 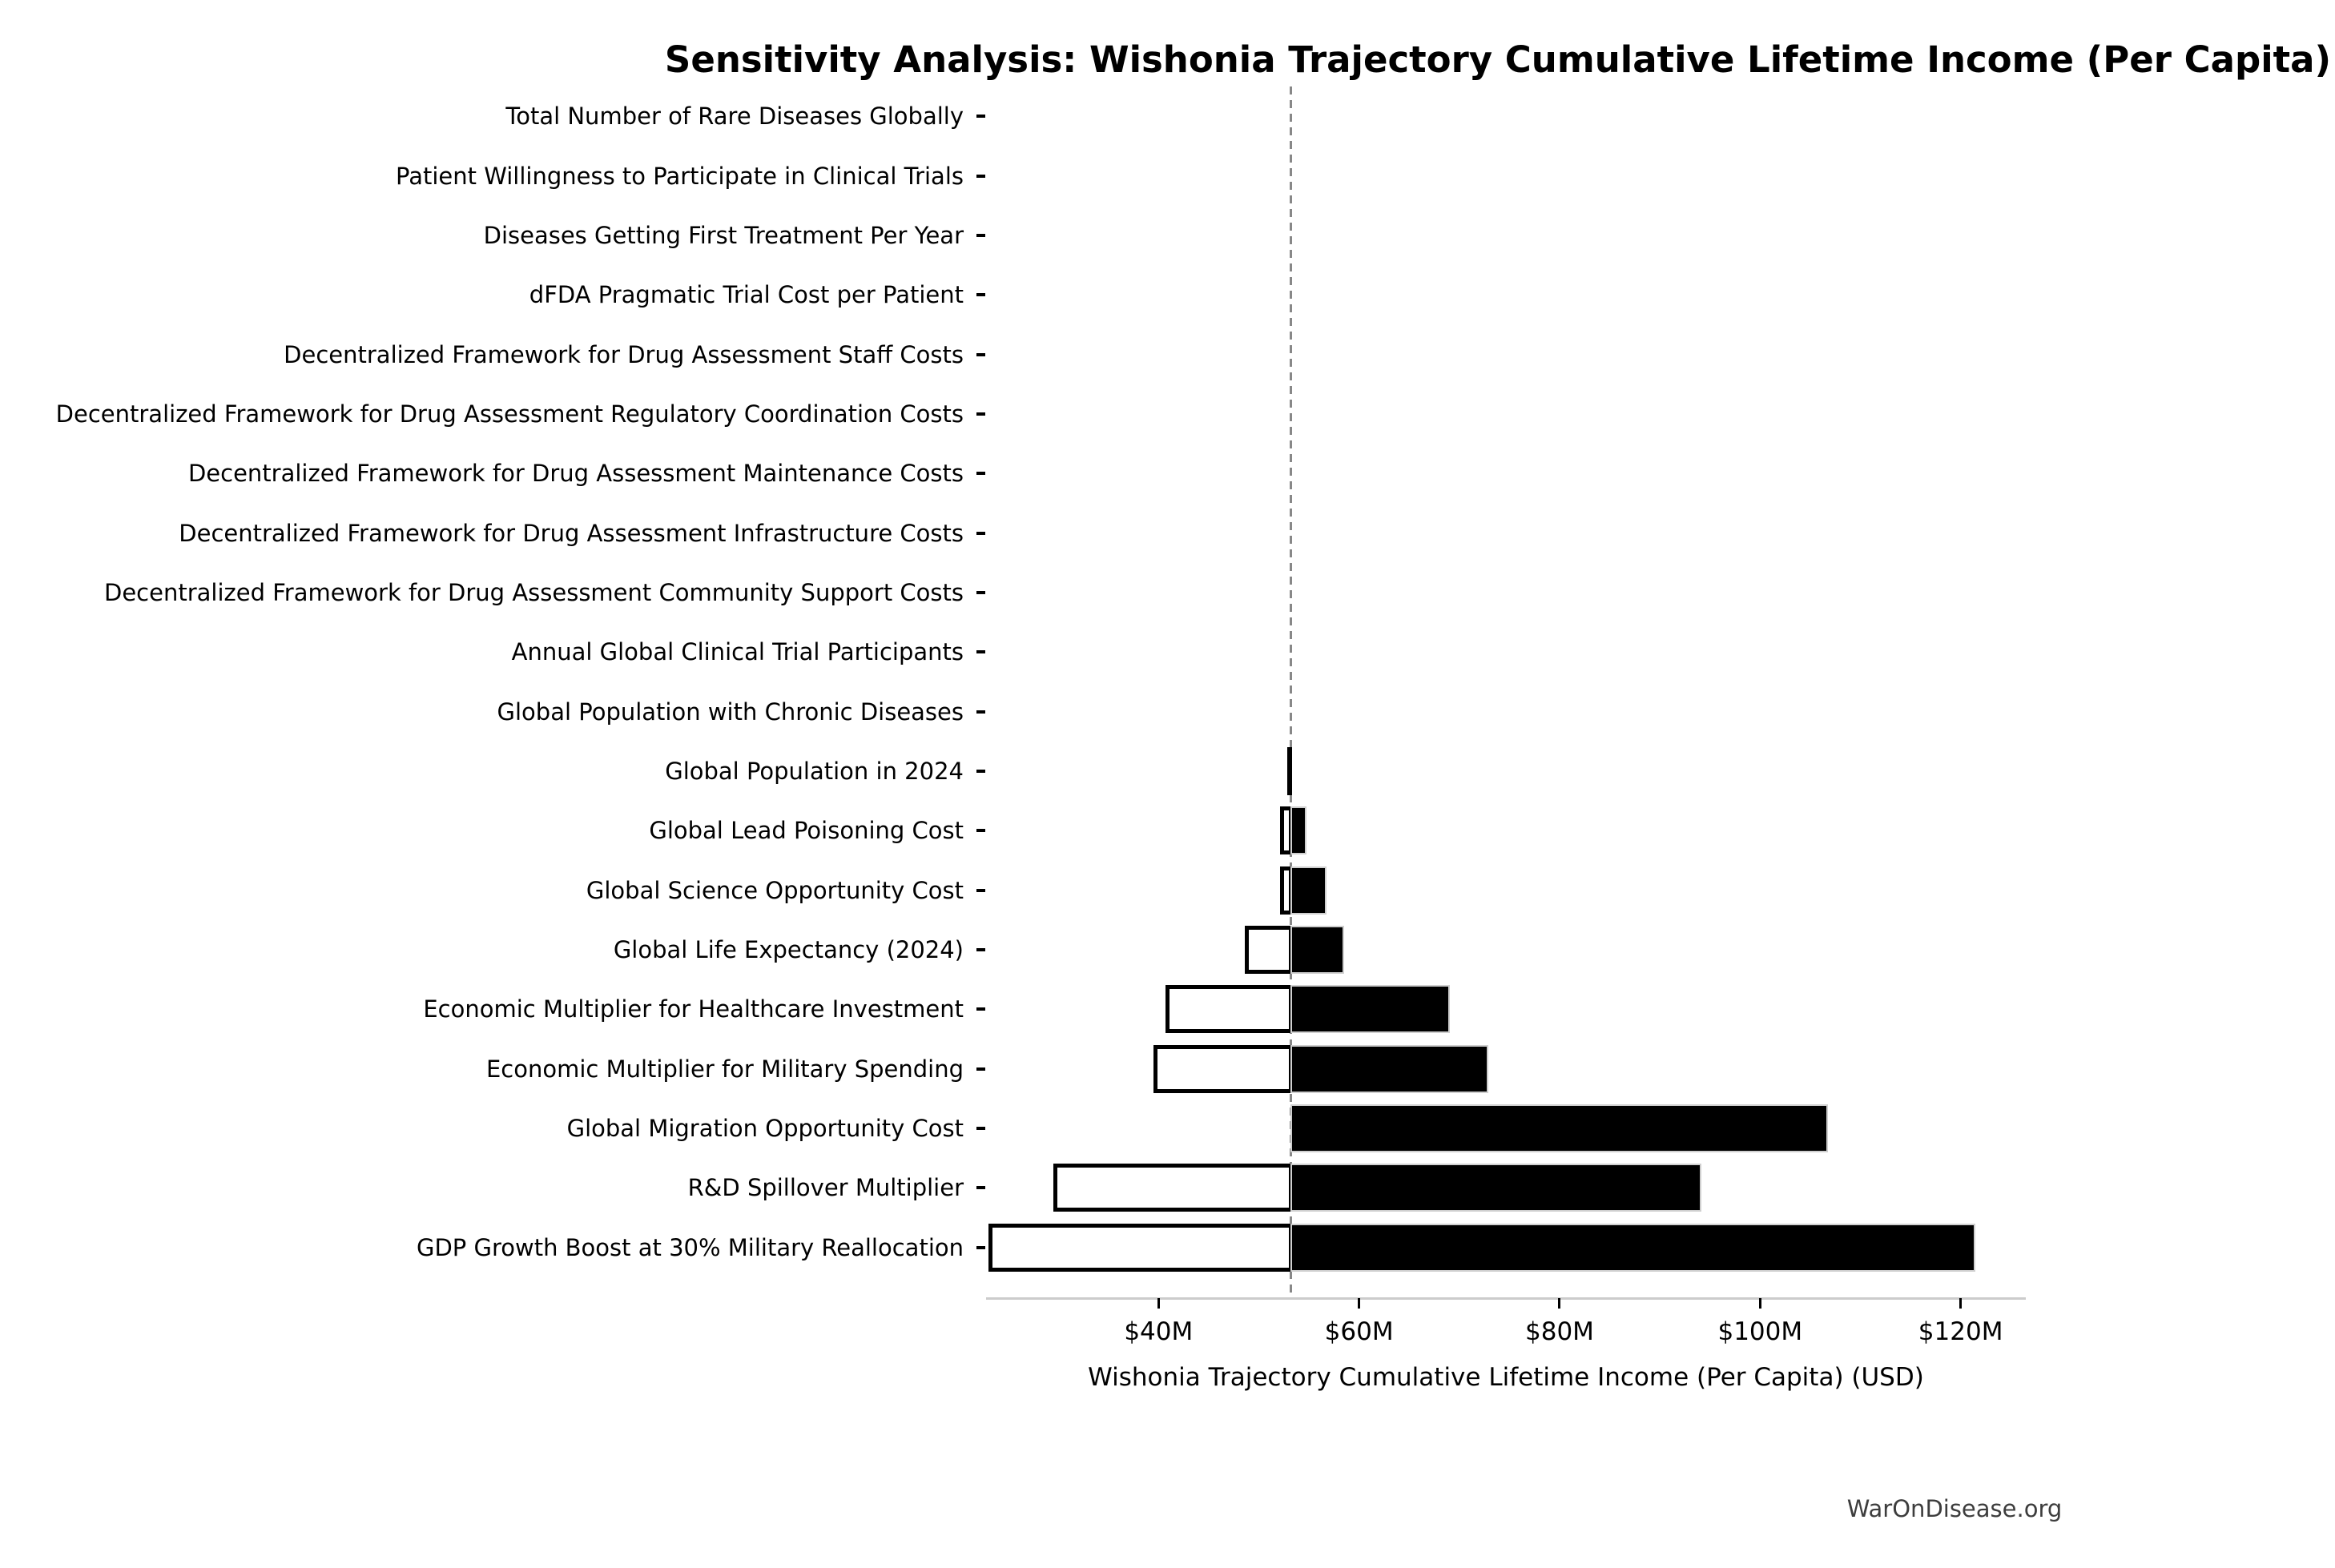 I want to click on y-axis-label: Global Life Expectancy (2024), so click(x=788, y=950).